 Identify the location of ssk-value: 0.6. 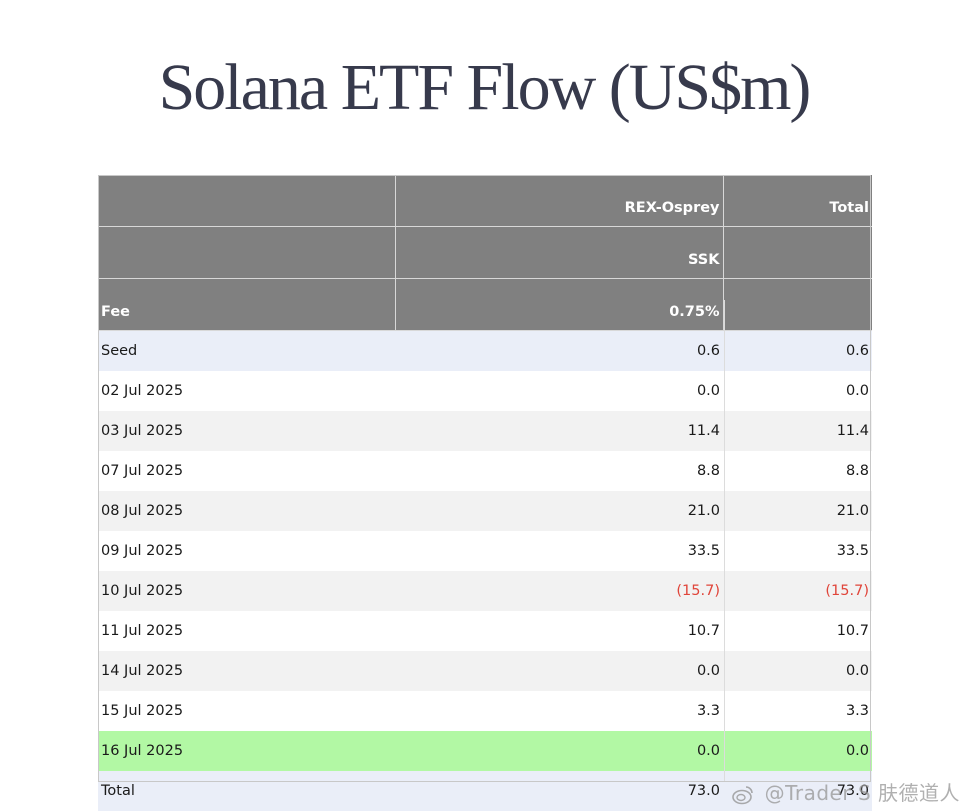
(559, 350).